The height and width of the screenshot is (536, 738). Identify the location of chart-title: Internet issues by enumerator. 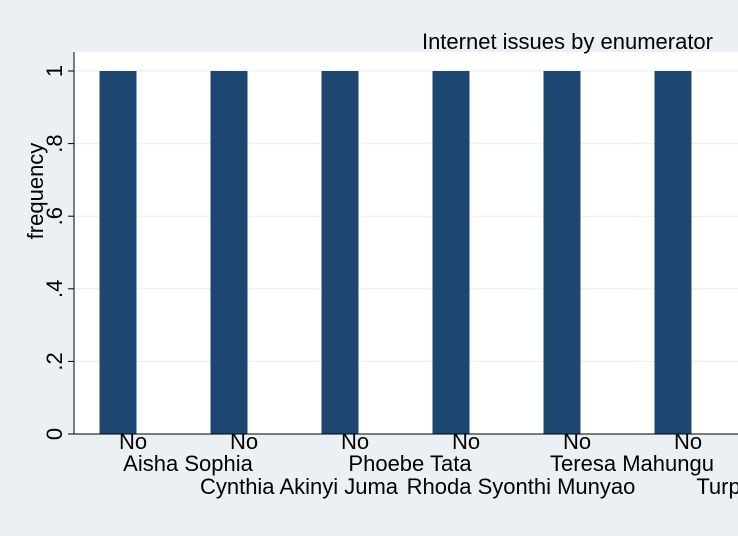
(567, 41).